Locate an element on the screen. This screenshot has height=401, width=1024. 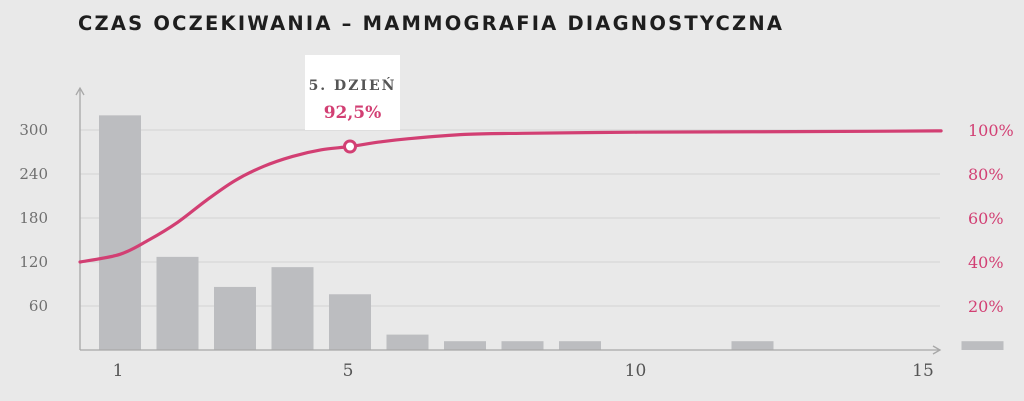
x-axis-arrow is located at coordinates (937, 350).